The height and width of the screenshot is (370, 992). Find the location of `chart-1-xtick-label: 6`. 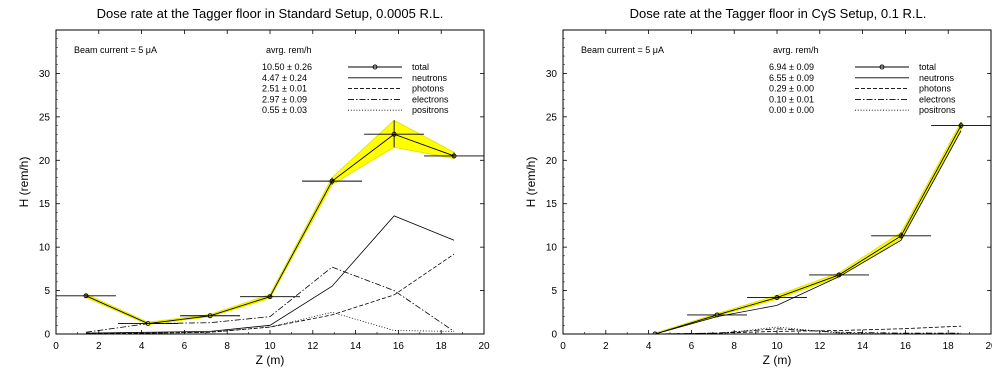

chart-1-xtick-label: 6 is located at coordinates (185, 346).